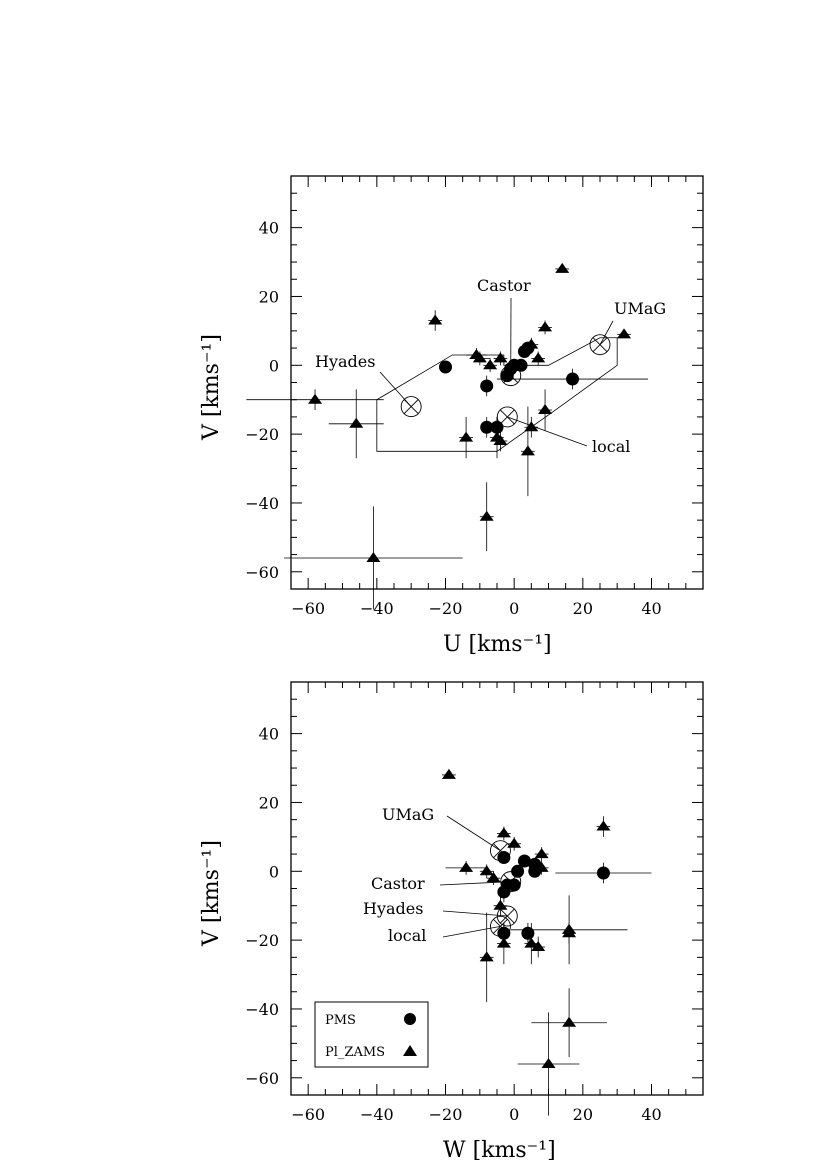 Image resolution: width=828 pixels, height=1170 pixels. Describe the element at coordinates (262, 503) in the screenshot. I see `uv-y-tick-label: −40` at that location.